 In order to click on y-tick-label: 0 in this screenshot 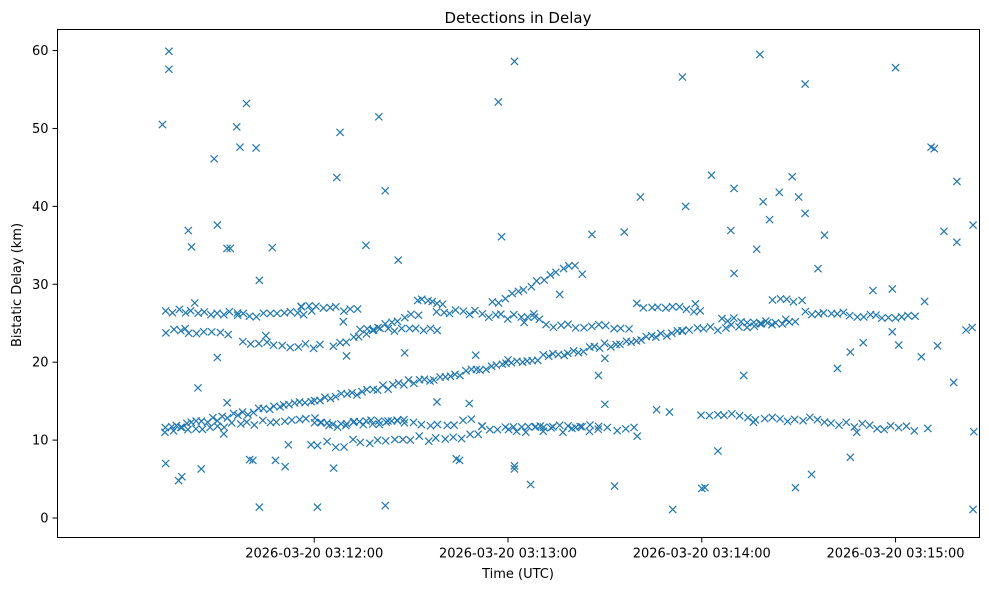, I will do `click(44, 519)`.